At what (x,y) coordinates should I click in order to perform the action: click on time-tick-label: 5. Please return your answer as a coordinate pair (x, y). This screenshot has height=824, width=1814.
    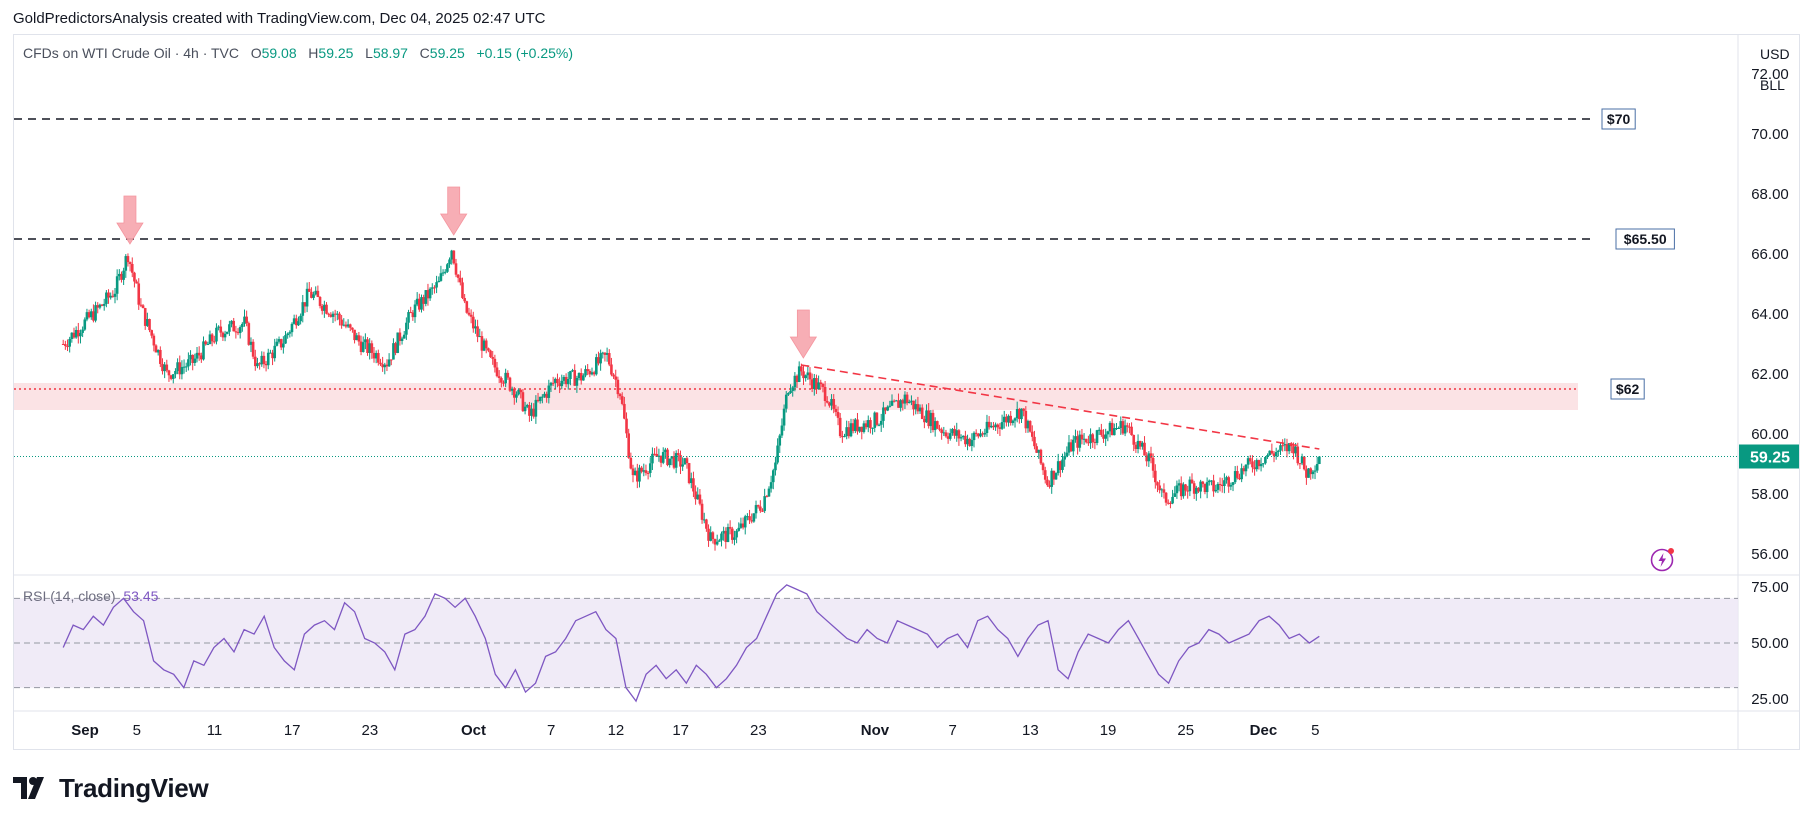
    Looking at the image, I should click on (137, 730).